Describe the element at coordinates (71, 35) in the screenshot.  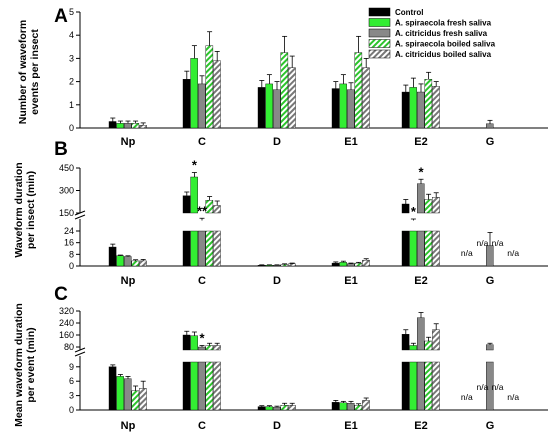
I see `y-tick-label: 4` at that location.